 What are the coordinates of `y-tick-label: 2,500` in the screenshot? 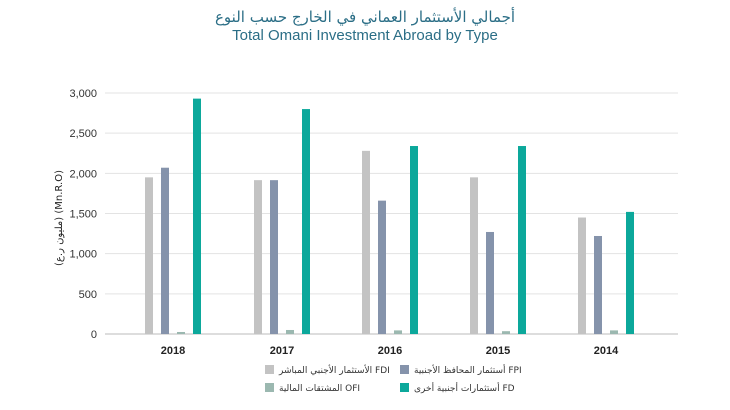 It's located at (83, 134).